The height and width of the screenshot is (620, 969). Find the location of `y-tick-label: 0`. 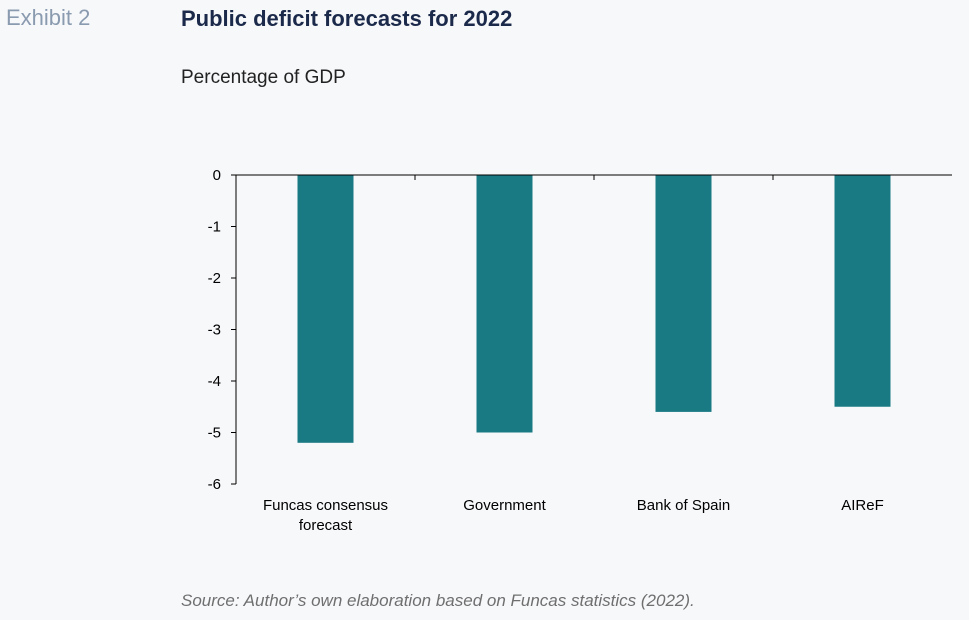

y-tick-label: 0 is located at coordinates (217, 175).